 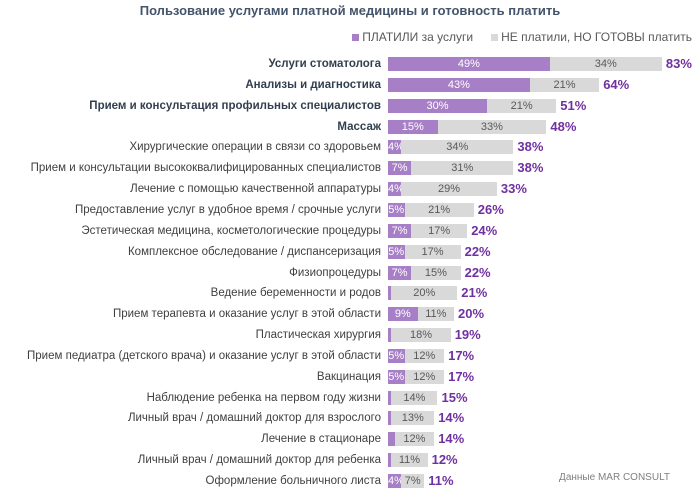 I want to click on bar-ready: 33%, so click(x=492, y=126).